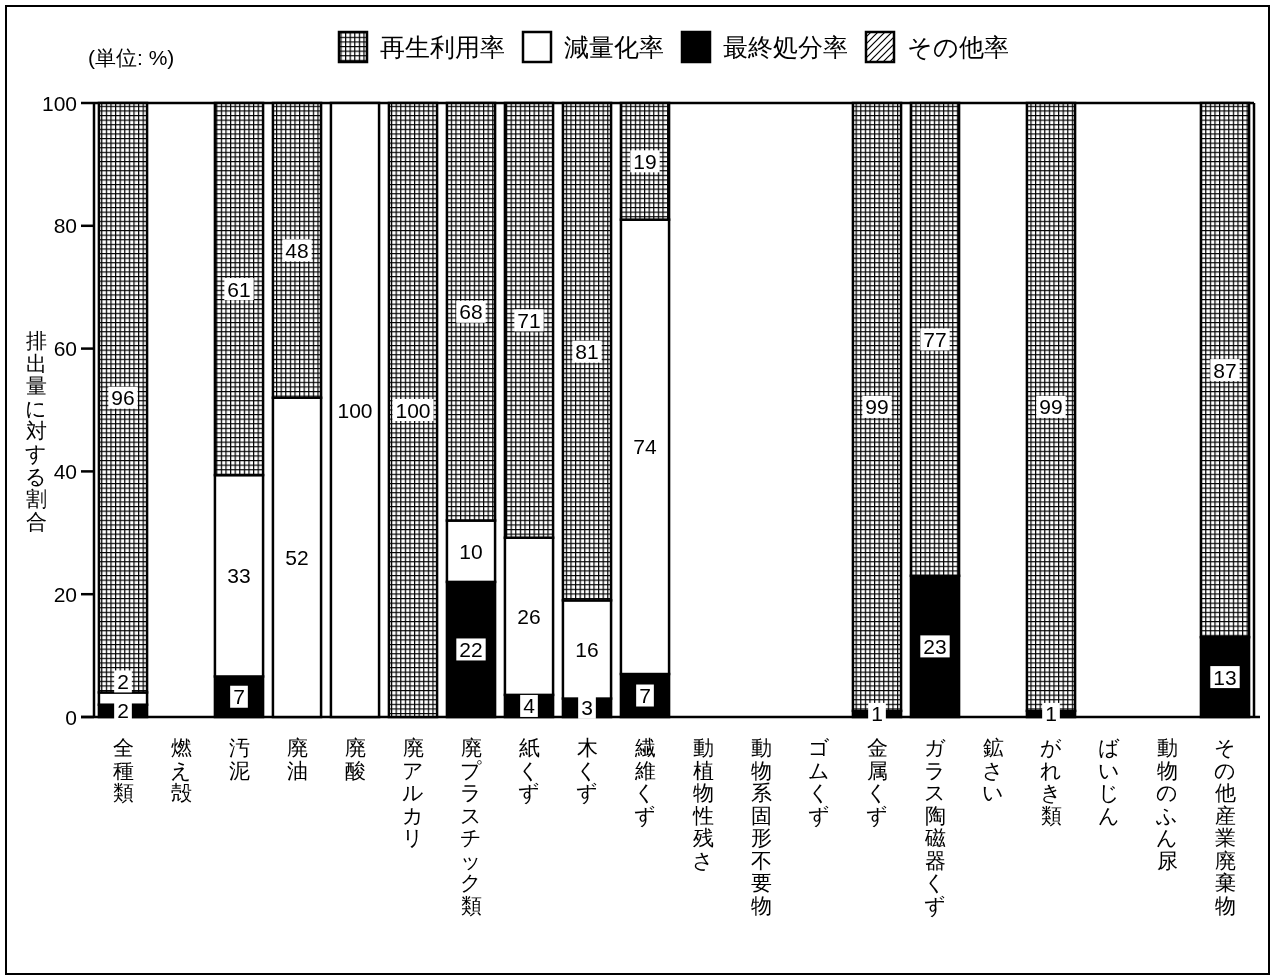  Describe the element at coordinates (355, 759) in the screenshot. I see `x-tick-label: 廃酸` at that location.